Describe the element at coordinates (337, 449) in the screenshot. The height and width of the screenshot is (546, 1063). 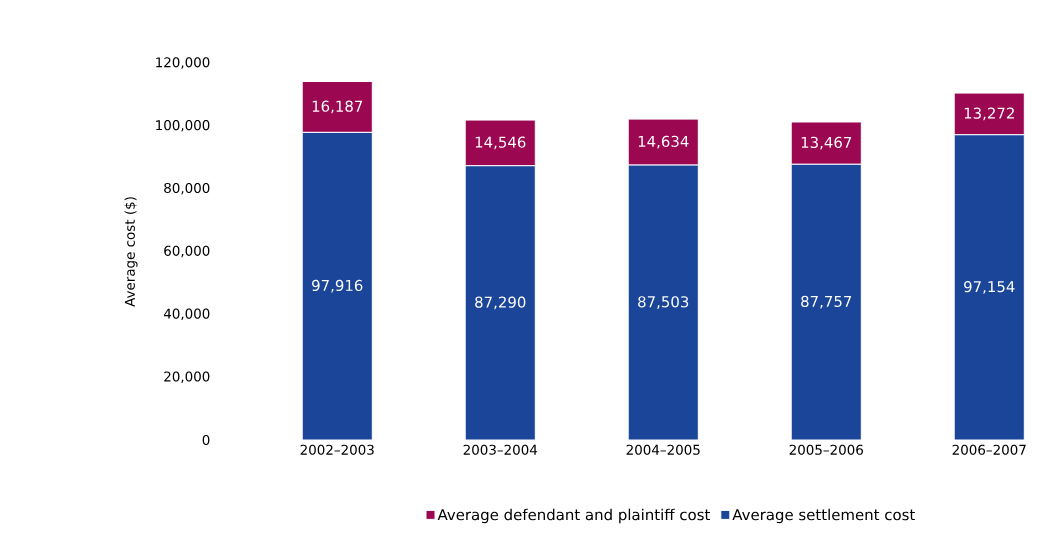
I see `x-tick-label: 2002–2003` at that location.